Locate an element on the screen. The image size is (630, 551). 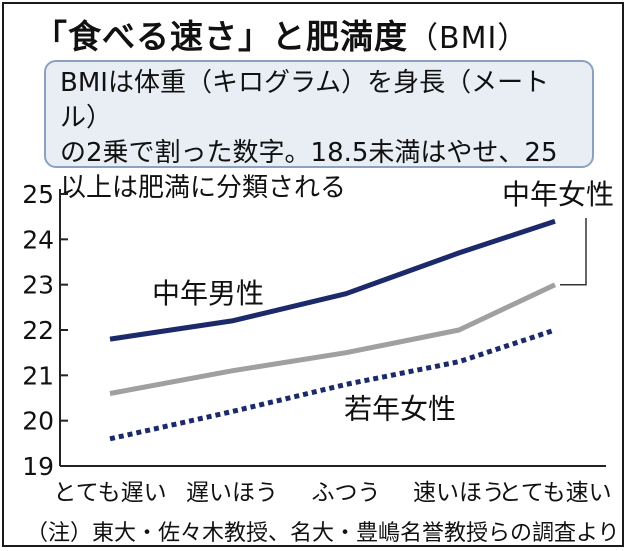
source-note: （注）東大・佐々木教授、名大・豊嶋名誉教授らの調査より is located at coordinates (323, 533).